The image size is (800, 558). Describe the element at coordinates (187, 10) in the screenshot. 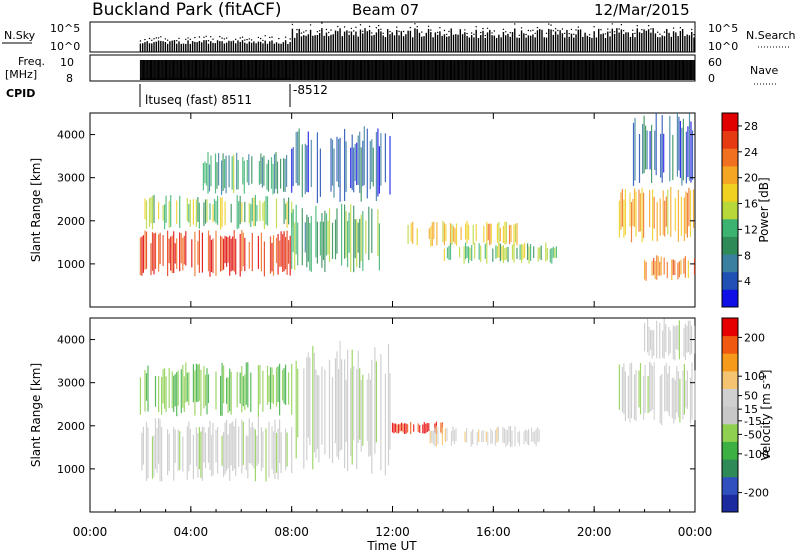

I see `station-title: Buckland Park (fitACF)` at that location.